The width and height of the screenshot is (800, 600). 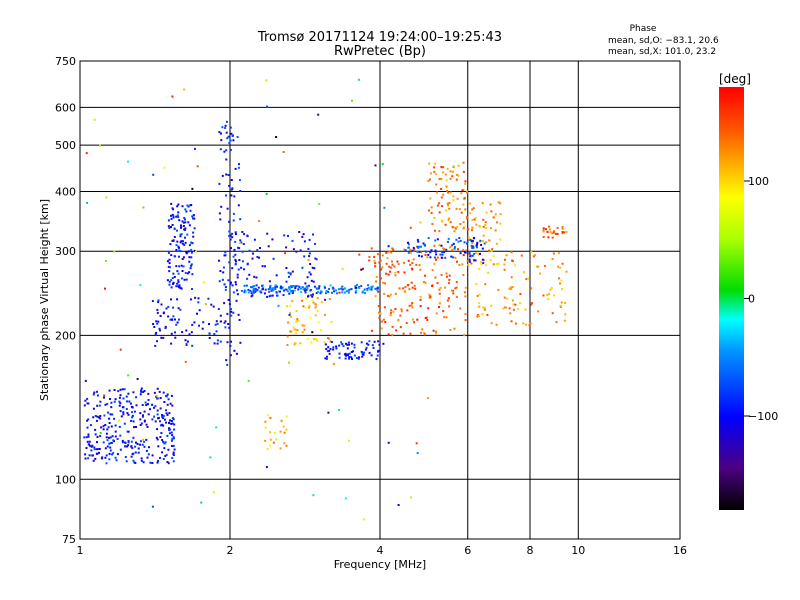 What do you see at coordinates (65, 107) in the screenshot?
I see `y-tick-label: 600` at bounding box center [65, 107].